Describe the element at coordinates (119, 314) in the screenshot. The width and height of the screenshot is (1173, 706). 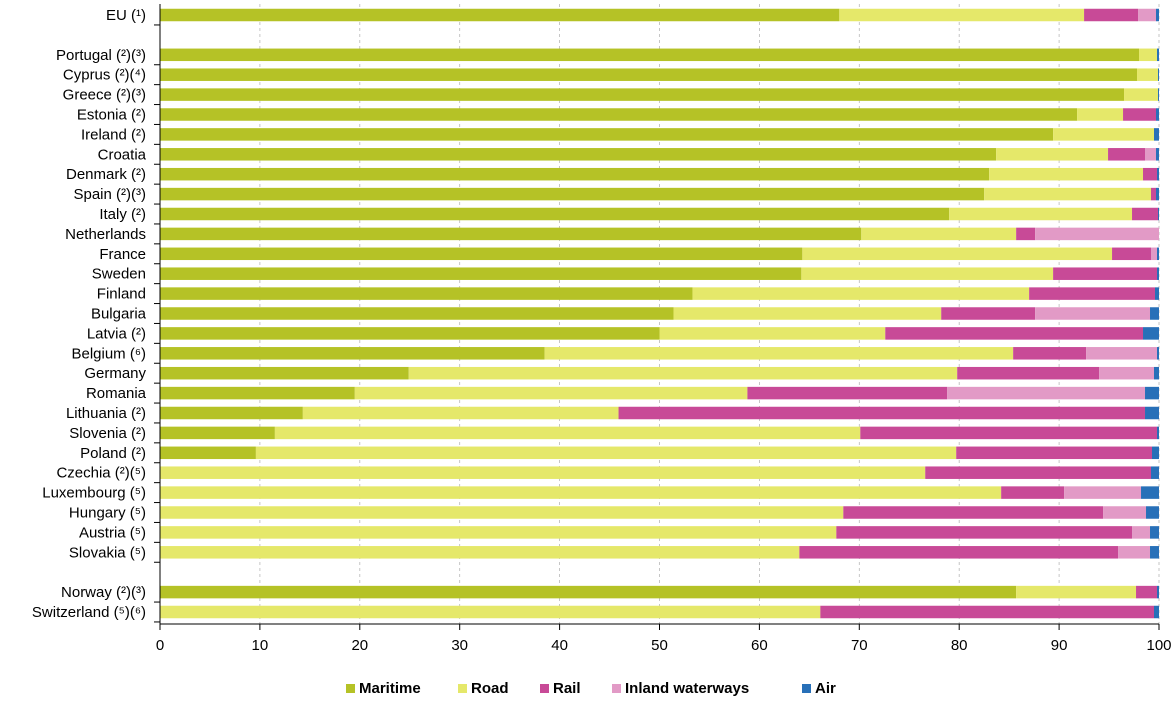
I see `category-label: Bulgaria` at that location.